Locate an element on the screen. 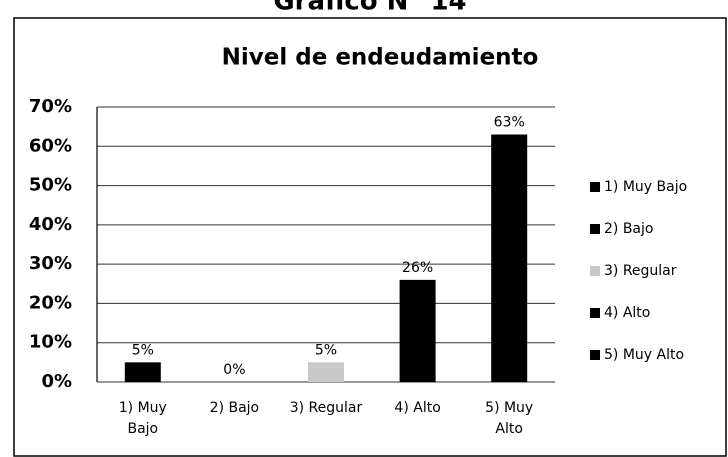  y-tick-label: 50% is located at coordinates (50, 185).